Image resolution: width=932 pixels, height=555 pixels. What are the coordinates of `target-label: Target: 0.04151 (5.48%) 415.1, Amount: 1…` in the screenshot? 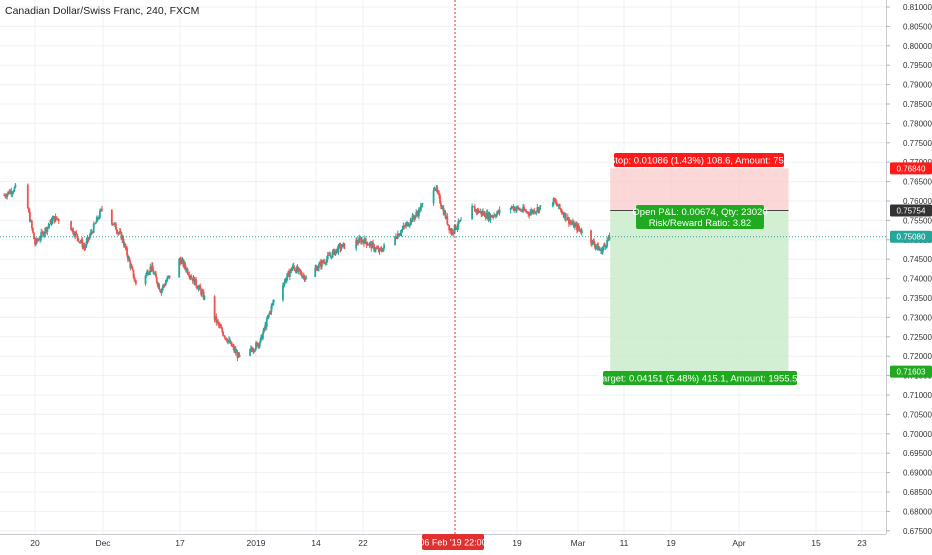 It's located at (700, 378).